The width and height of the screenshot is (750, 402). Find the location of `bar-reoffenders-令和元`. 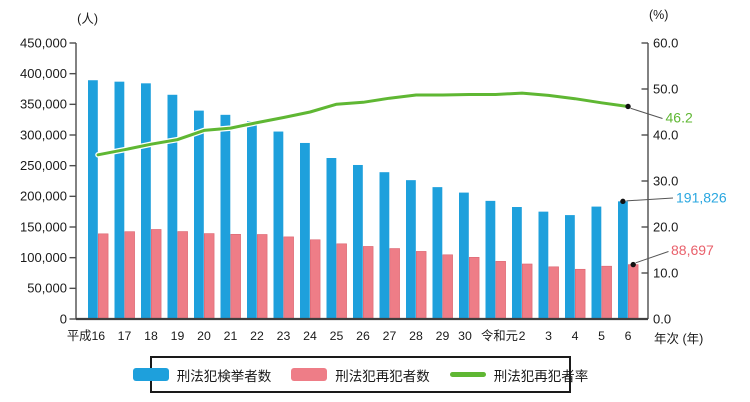

bar-reoffenders-令和元 is located at coordinates (500, 290).